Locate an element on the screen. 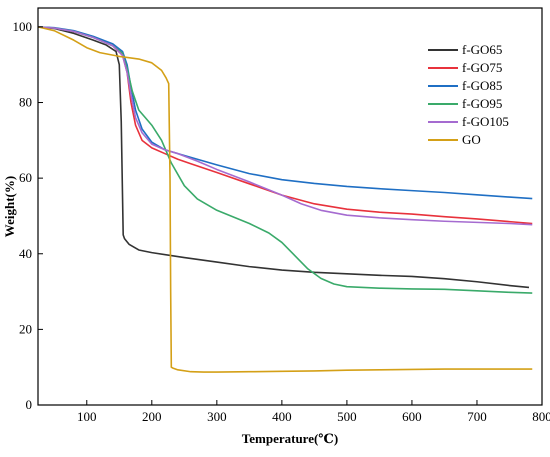  x-tick-label: 700 is located at coordinates (477, 416).